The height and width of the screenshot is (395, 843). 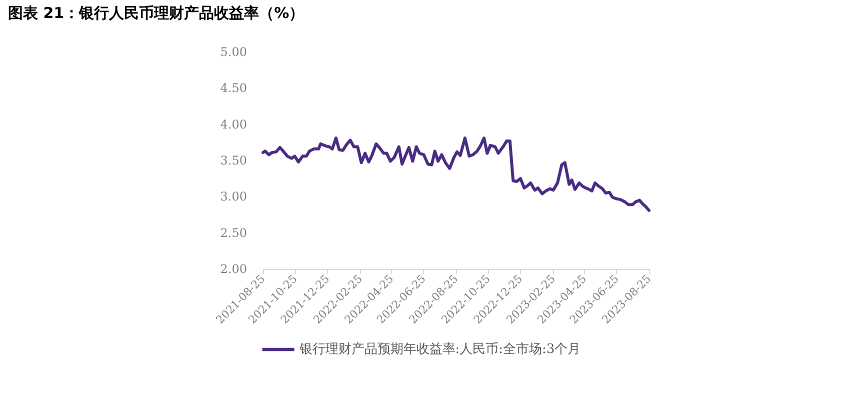 I want to click on y-tick-label: 3.50, so click(x=233, y=161).